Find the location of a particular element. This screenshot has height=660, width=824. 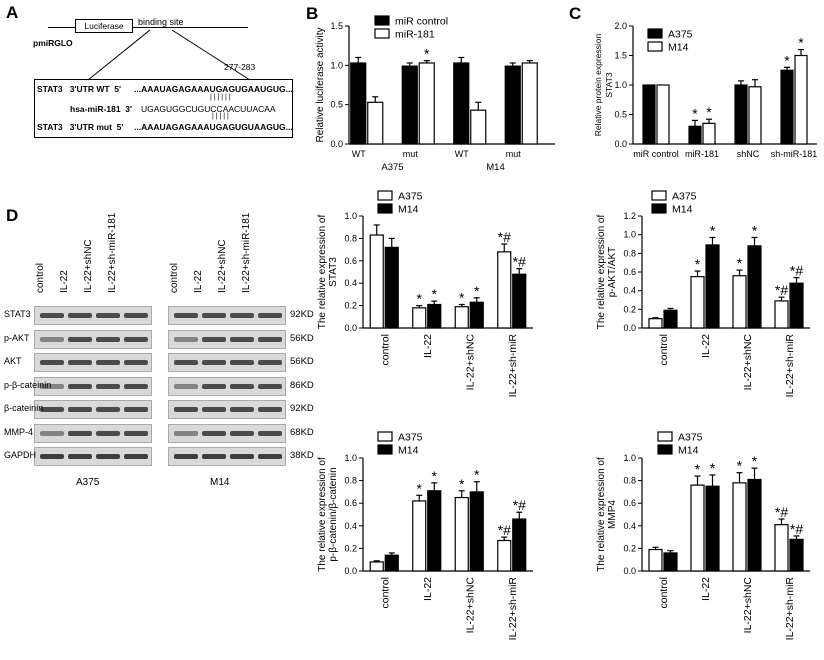

legend-label: miR-181 is located at coordinates (415, 35).